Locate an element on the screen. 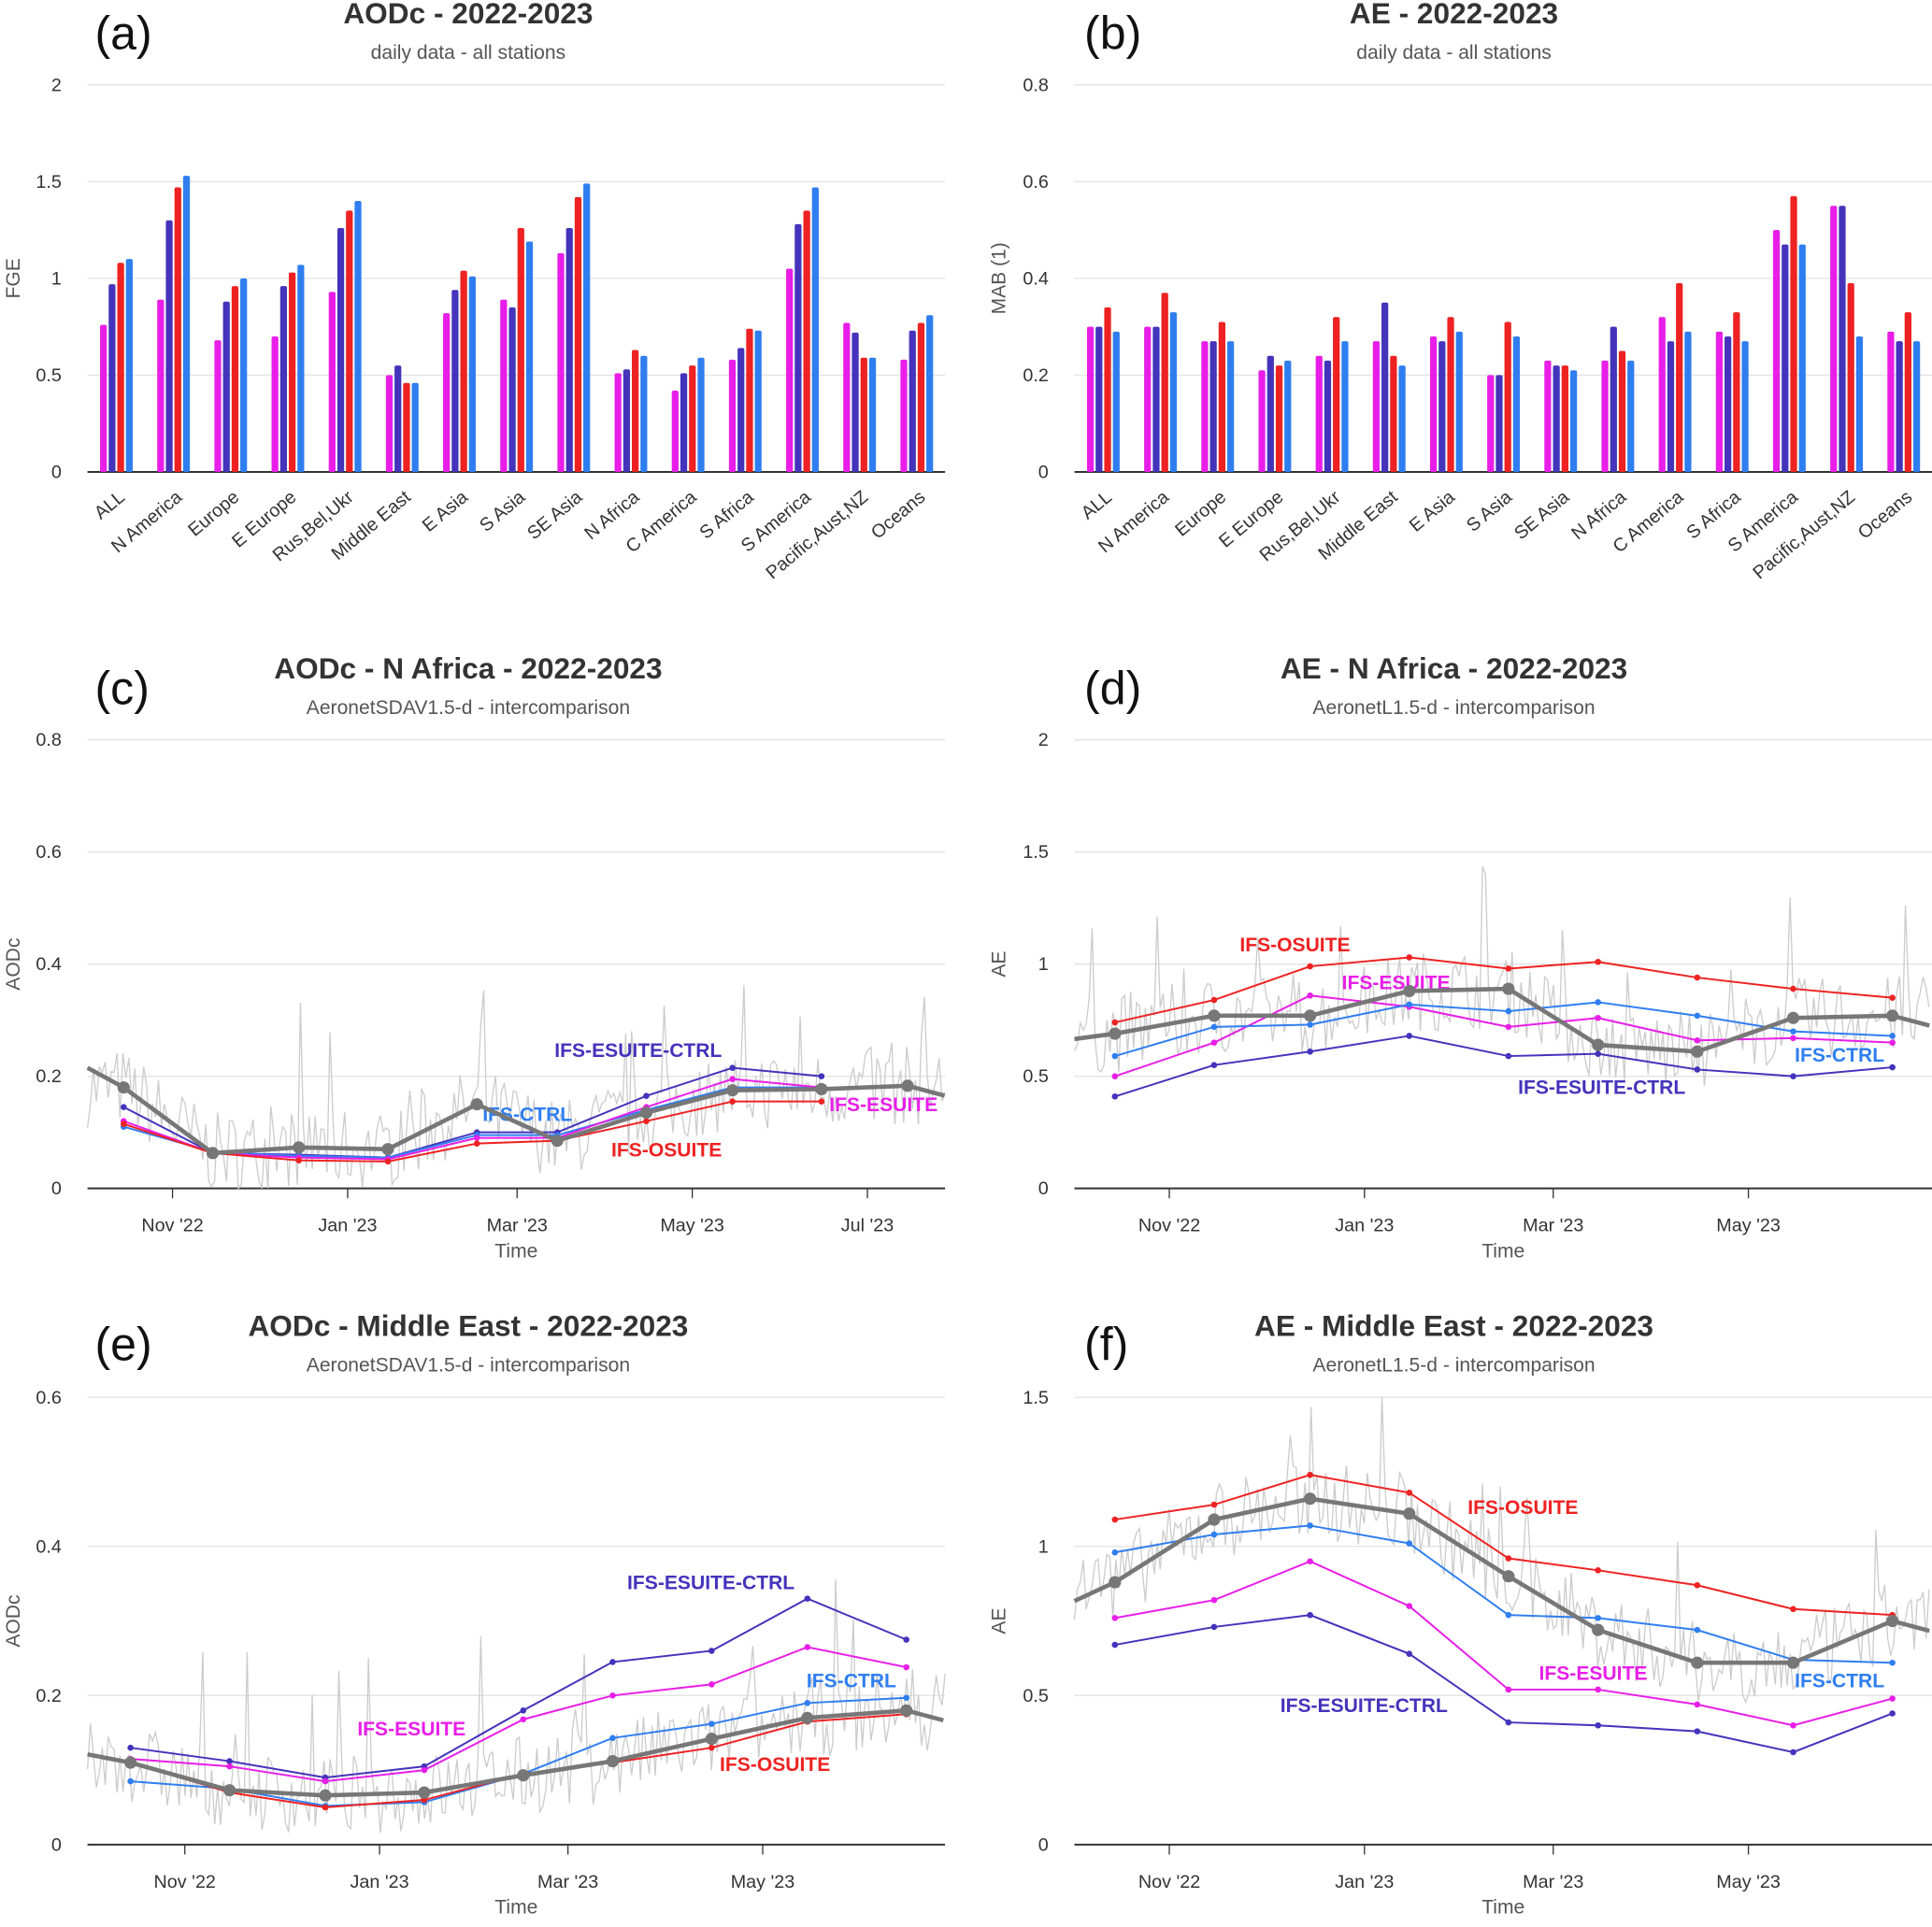 This screenshot has width=1932, height=1927. panel-letter: (d) is located at coordinates (1112, 689).